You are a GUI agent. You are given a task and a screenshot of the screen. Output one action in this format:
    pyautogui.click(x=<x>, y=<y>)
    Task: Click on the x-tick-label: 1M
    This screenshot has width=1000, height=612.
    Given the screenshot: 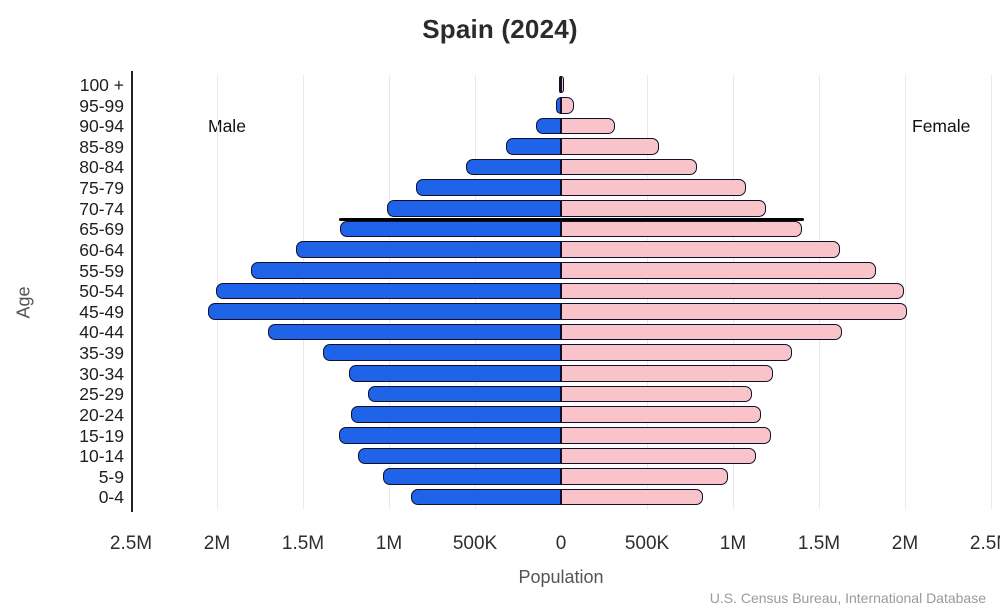 What is the action you would take?
    pyautogui.click(x=389, y=543)
    